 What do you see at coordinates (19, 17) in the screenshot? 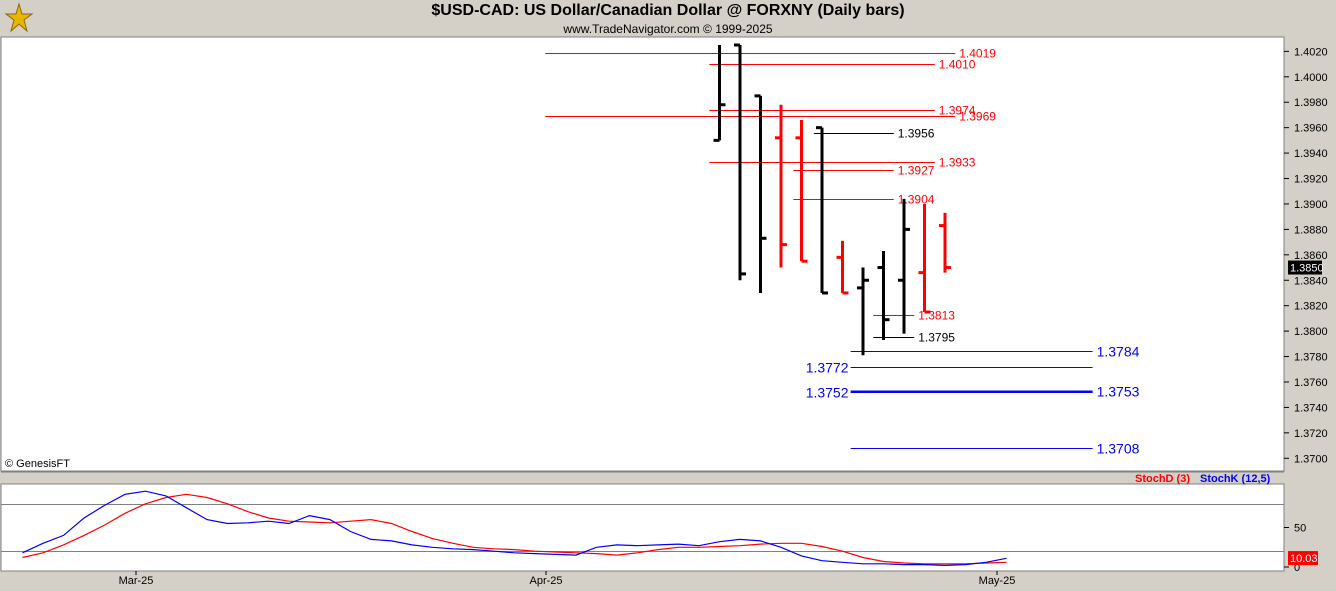
I see `trade-navigator-logo-icon` at bounding box center [19, 17].